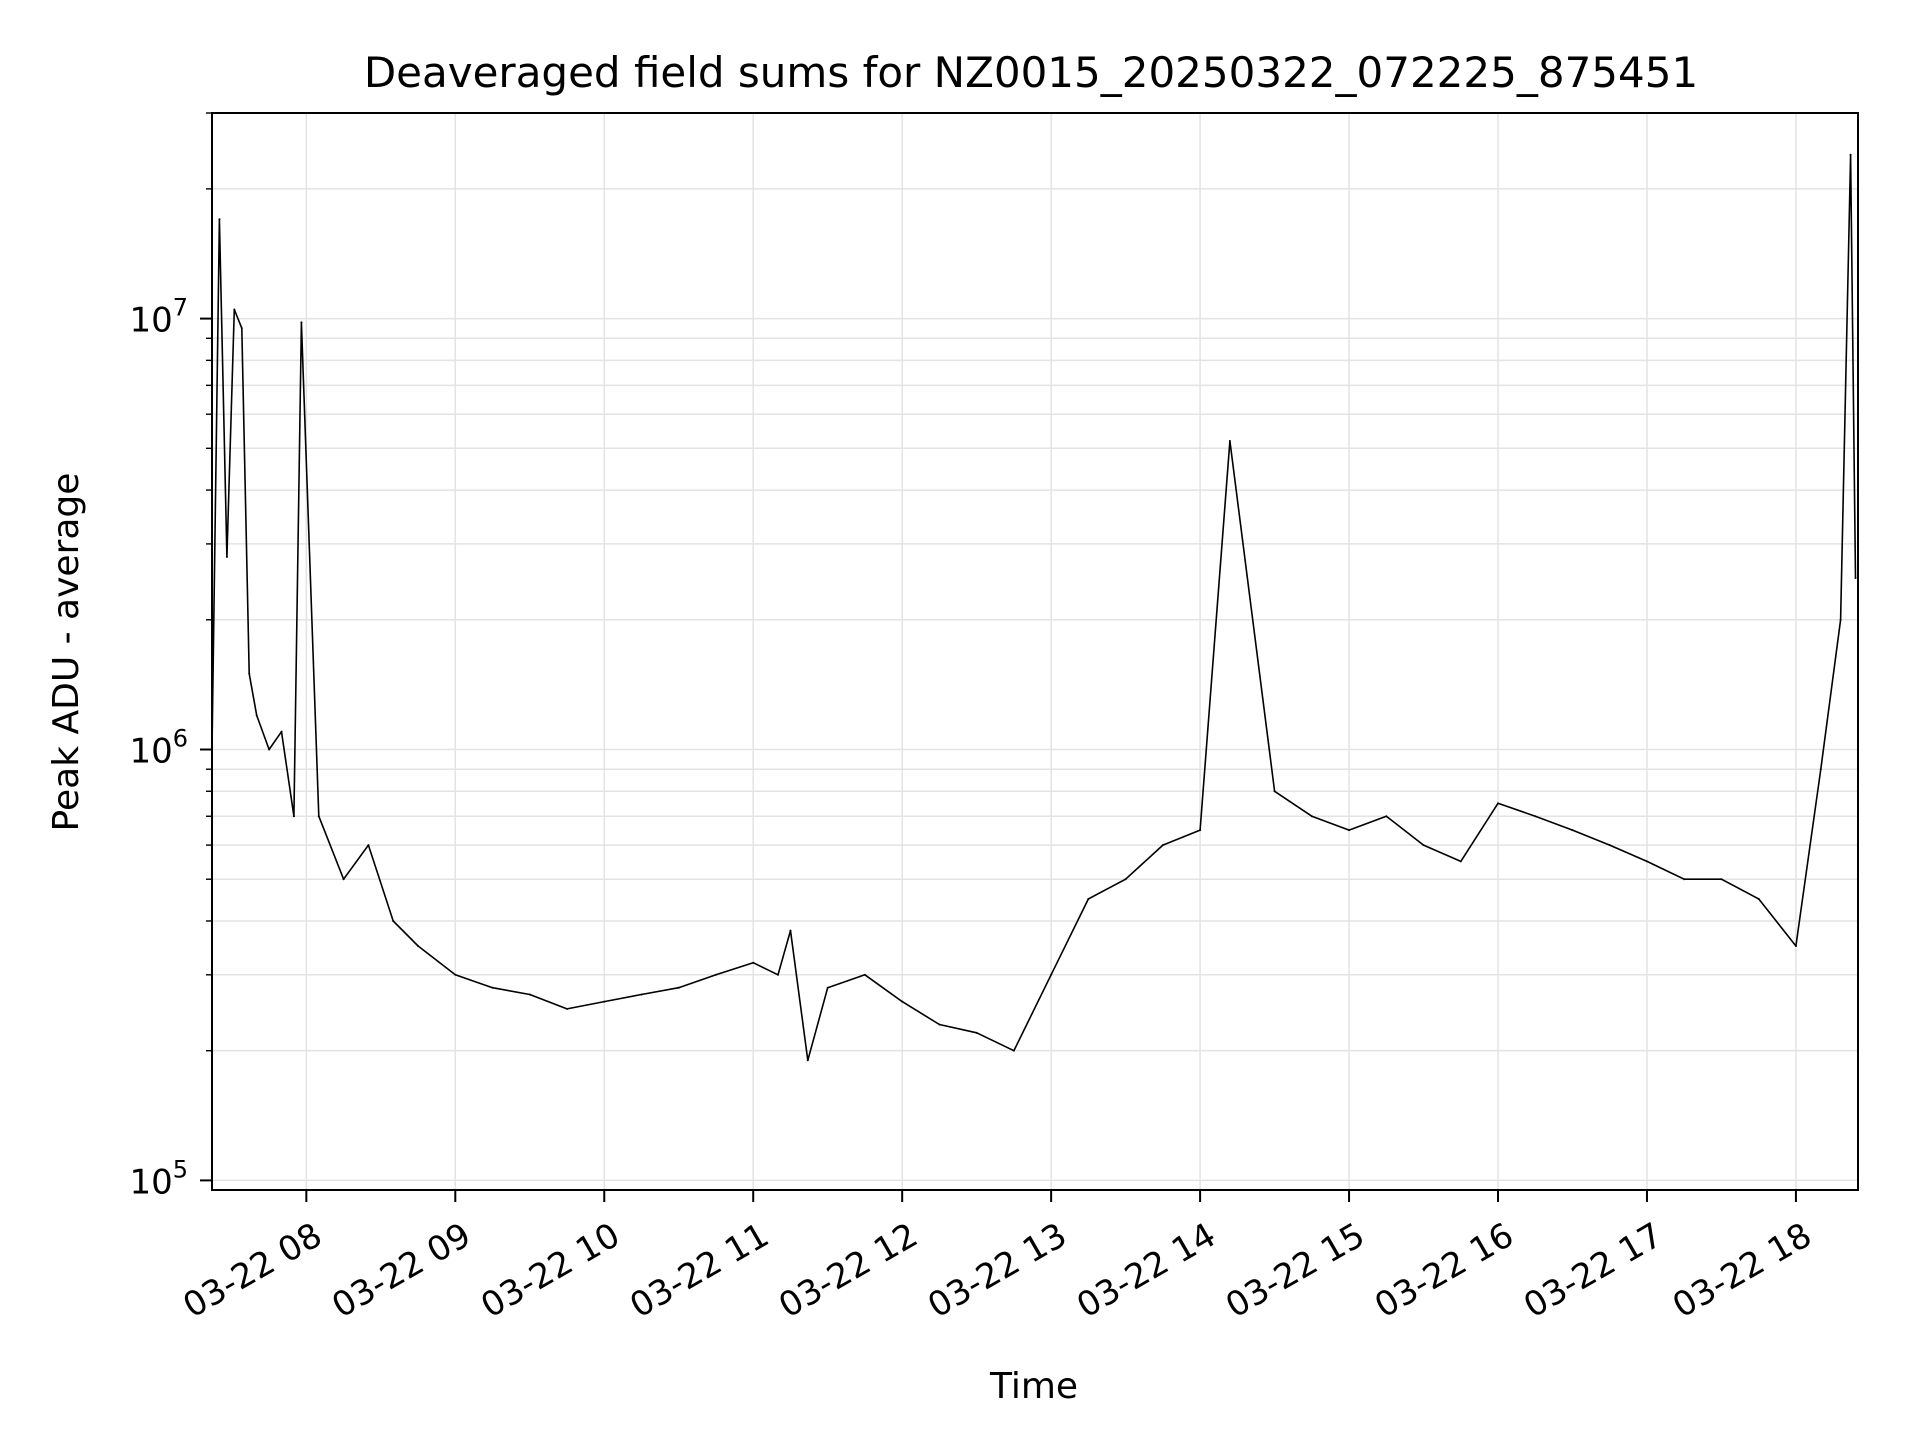  Describe the element at coordinates (1146, 1270) in the screenshot. I see `x-tick-label: 03-22 14` at that location.